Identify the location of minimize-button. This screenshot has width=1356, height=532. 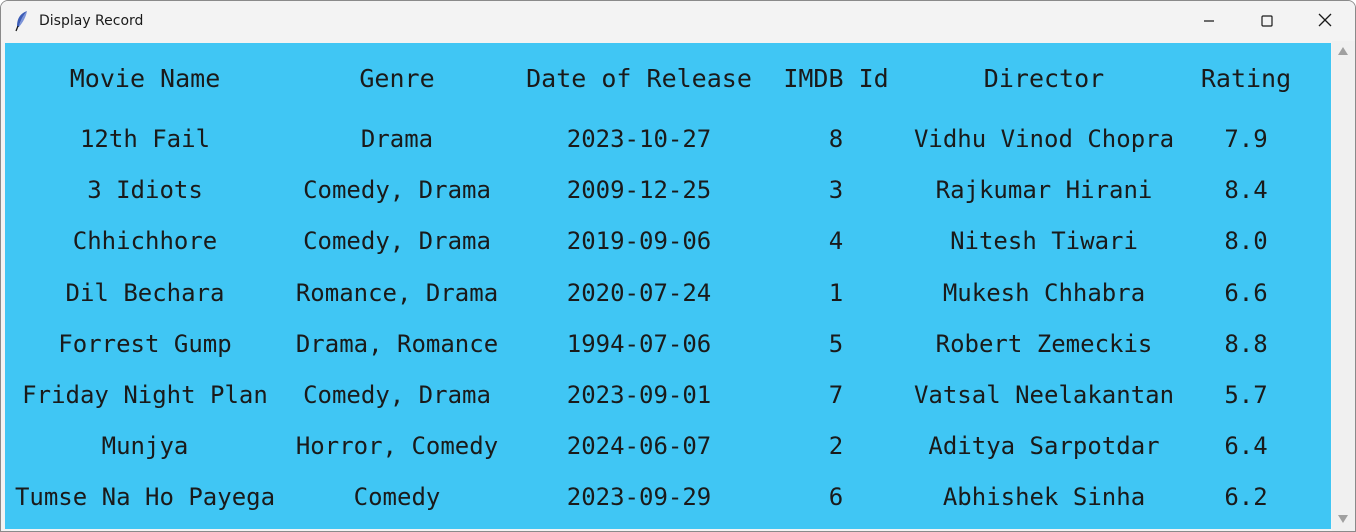
(1209, 21).